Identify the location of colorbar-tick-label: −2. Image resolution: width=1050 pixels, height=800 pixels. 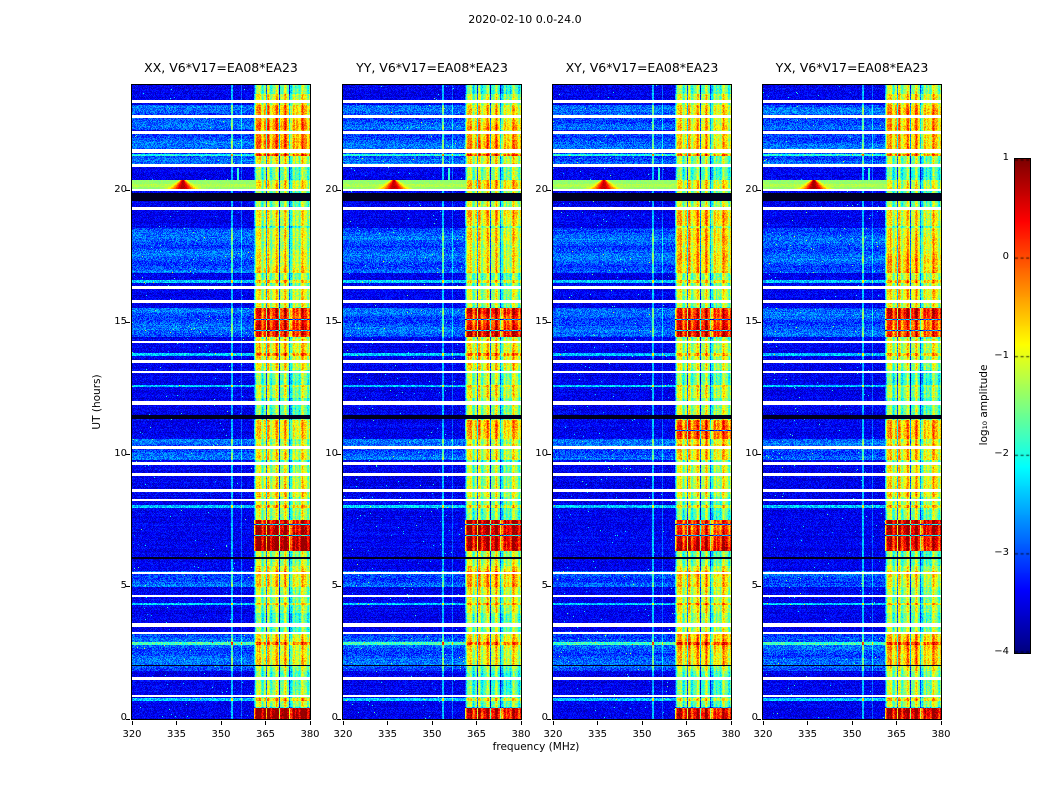
(1001, 454).